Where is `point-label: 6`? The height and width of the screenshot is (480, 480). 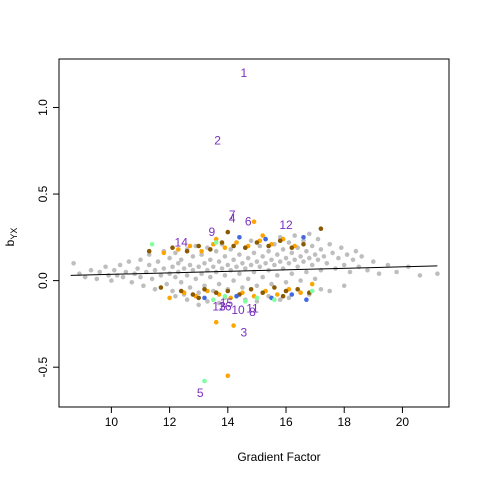
point-label: 6 is located at coordinates (248, 222).